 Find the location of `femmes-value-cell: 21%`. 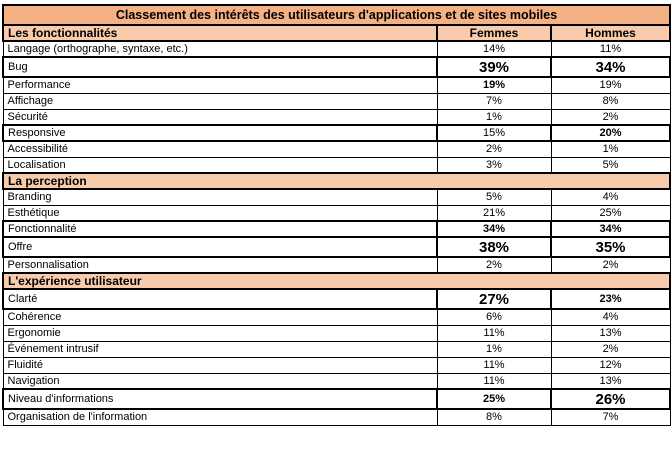

femmes-value-cell: 21% is located at coordinates (494, 213).